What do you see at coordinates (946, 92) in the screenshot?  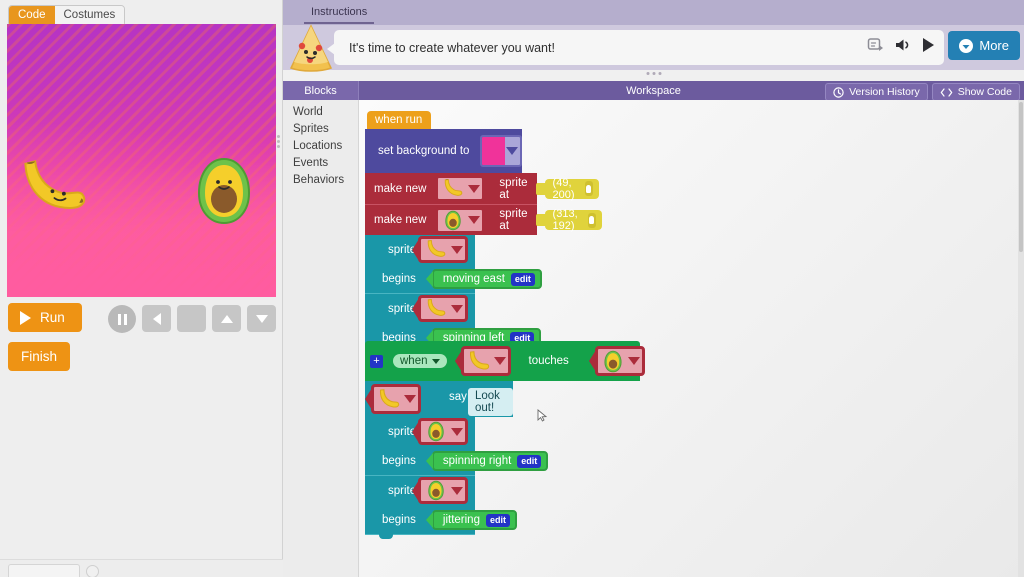 I see `code-brackets-icon` at bounding box center [946, 92].